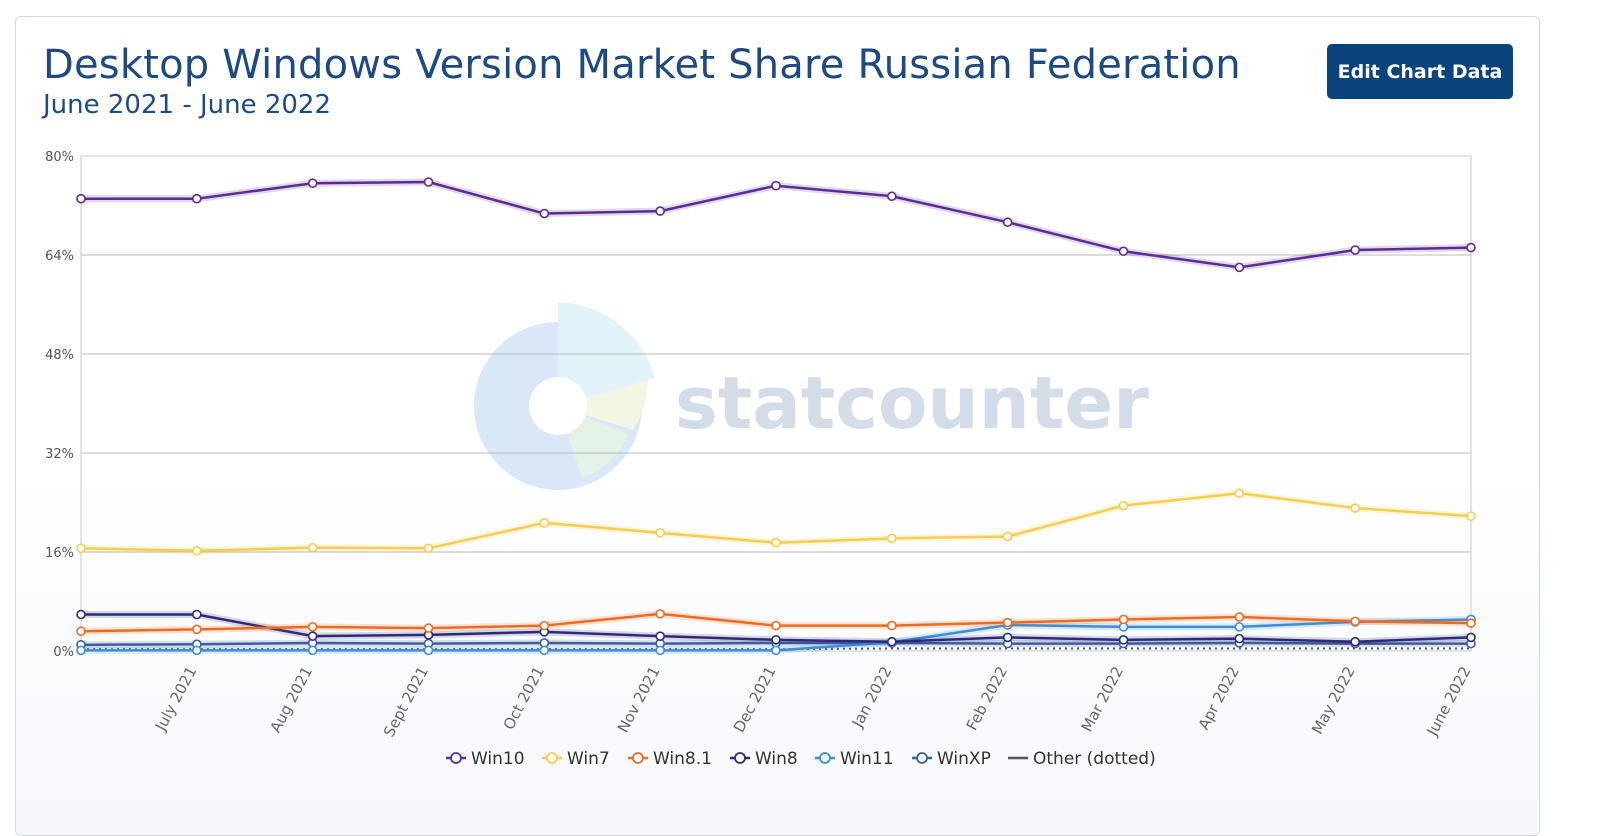 Image resolution: width=1607 pixels, height=836 pixels. I want to click on legend-label: WinXP, so click(964, 759).